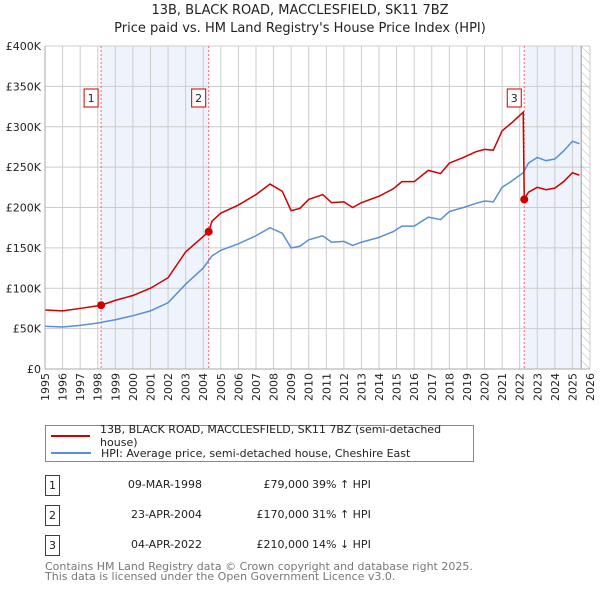  Describe the element at coordinates (283, 544) in the screenshot. I see `sale-price: £210,000` at that location.